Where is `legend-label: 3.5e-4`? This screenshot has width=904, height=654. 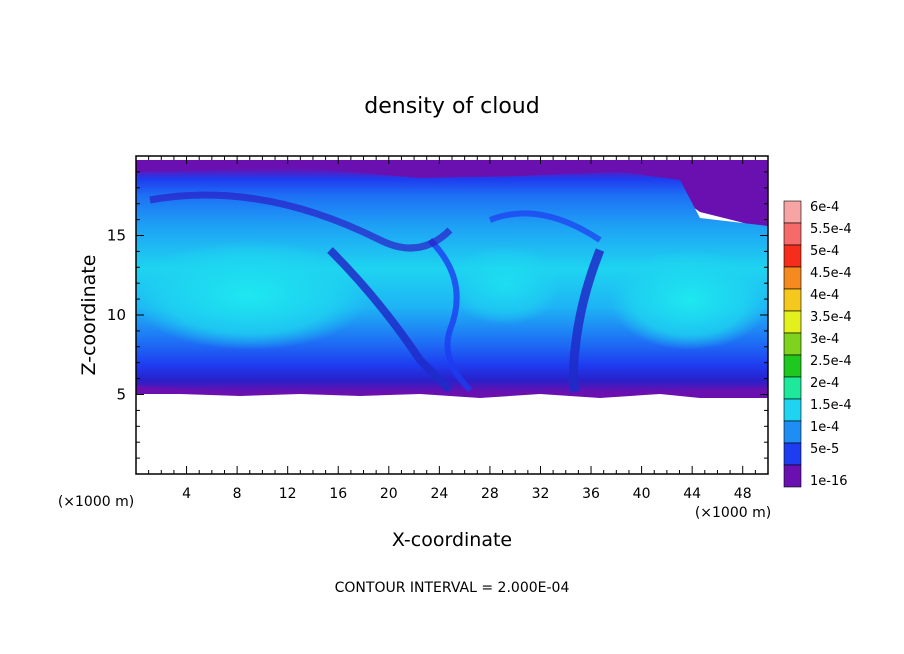
legend-label: 3.5e-4 is located at coordinates (831, 317).